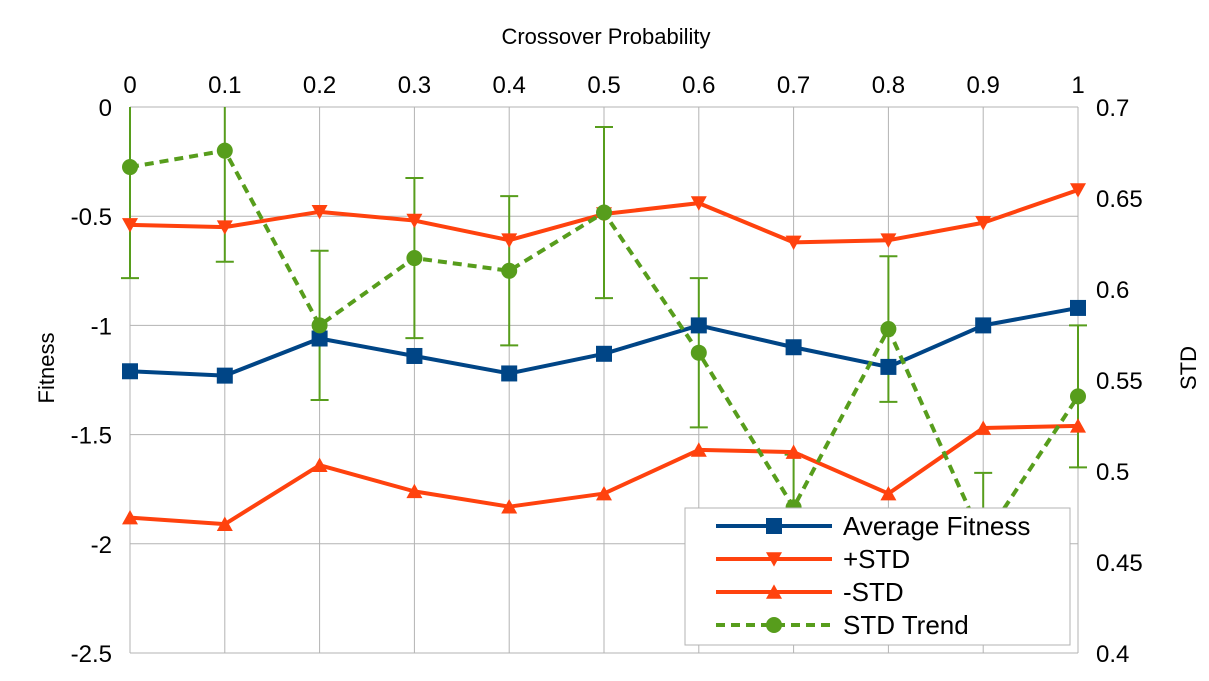 This screenshot has width=1209, height=681. Describe the element at coordinates (224, 85) in the screenshot. I see `x-tick-label: 0.1` at that location.